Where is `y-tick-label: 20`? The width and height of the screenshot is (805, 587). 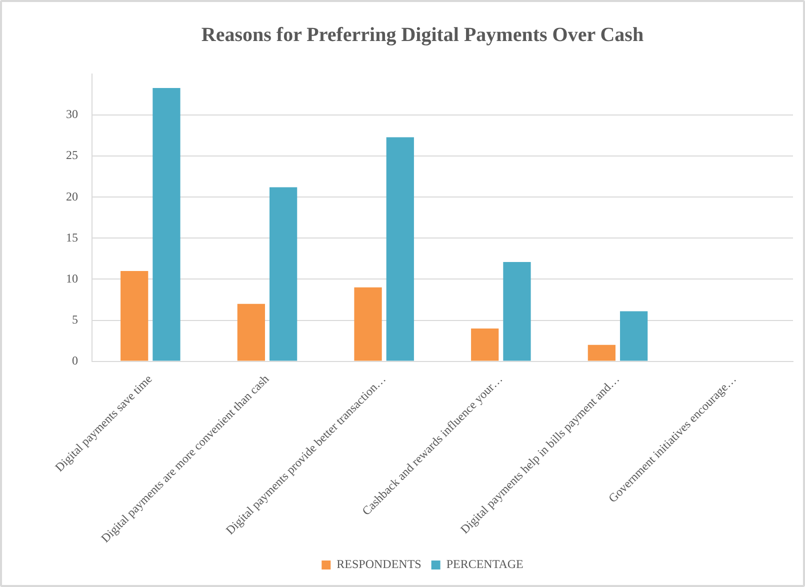
y-tick-label: 20 is located at coordinates (72, 196).